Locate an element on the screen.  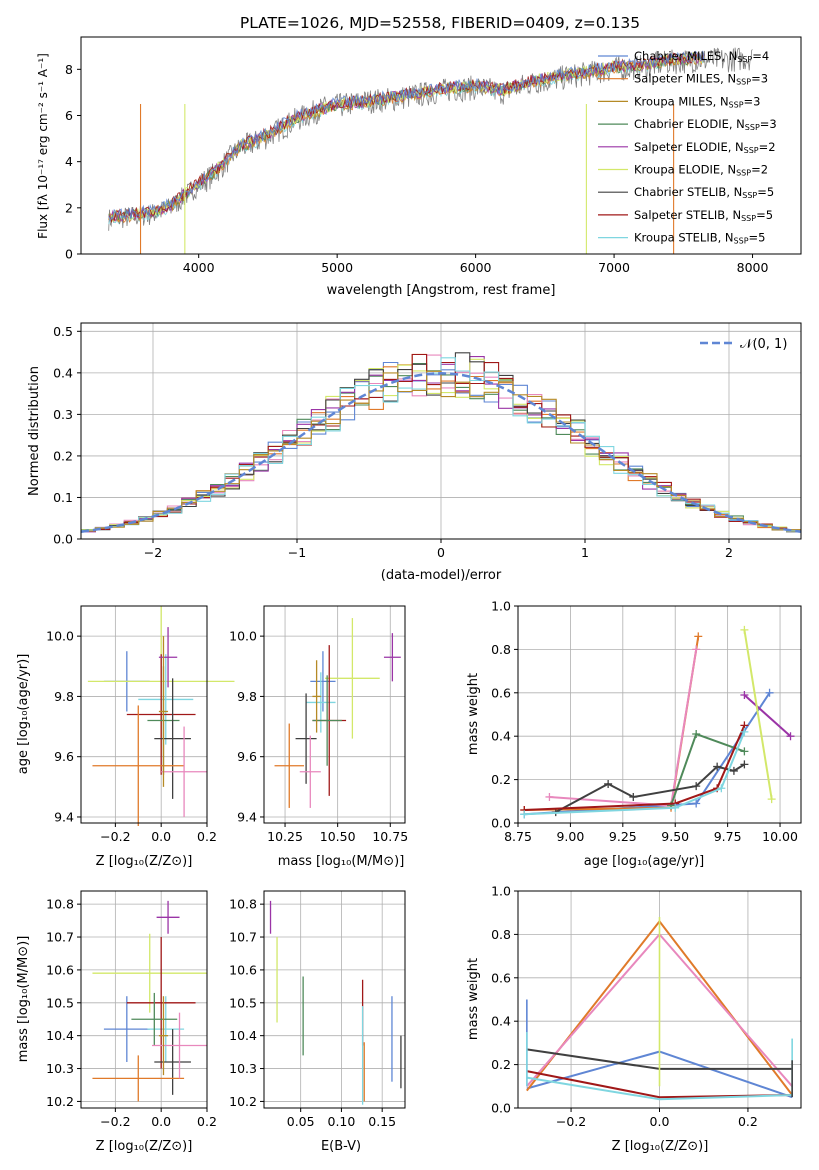
xtick-label: 9.00 is located at coordinates (570, 836).